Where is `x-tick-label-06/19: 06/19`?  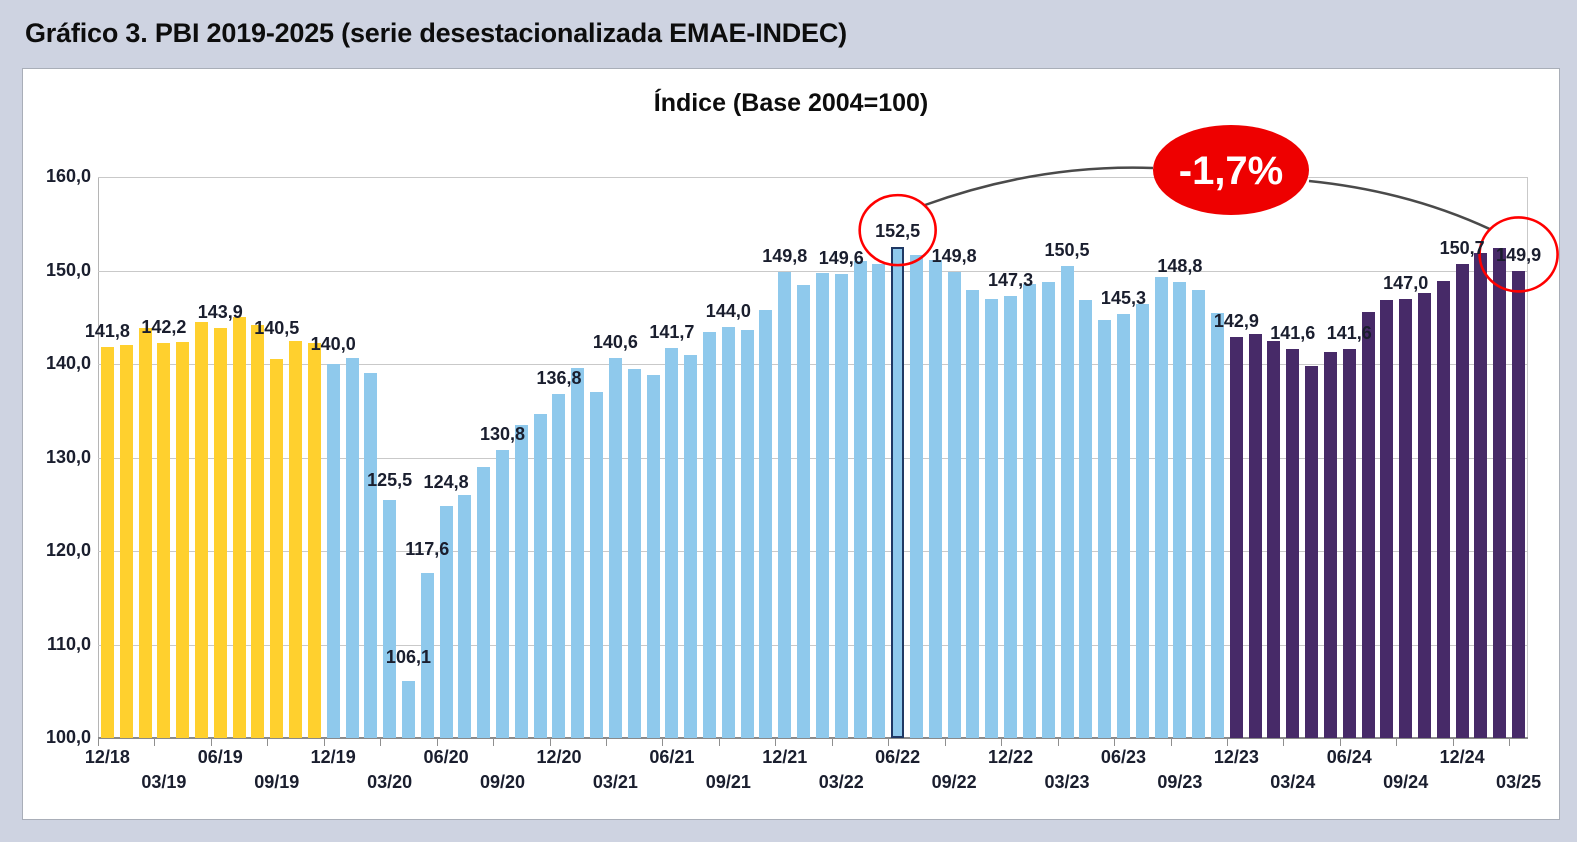
x-tick-label-06/19: 06/19 is located at coordinates (220, 757).